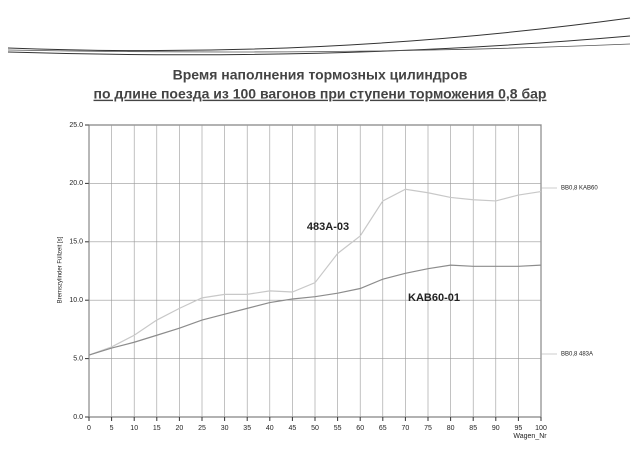  Describe the element at coordinates (76, 125) in the screenshot. I see `y-tick-label: 25.0` at that location.